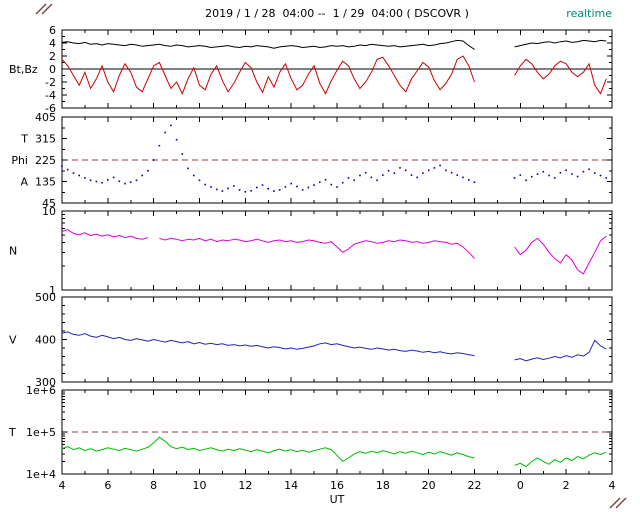 Image resolution: width=640 pixels, height=512 pixels. What do you see at coordinates (52, 290) in the screenshot?
I see `y-tick-label: 1` at bounding box center [52, 290].